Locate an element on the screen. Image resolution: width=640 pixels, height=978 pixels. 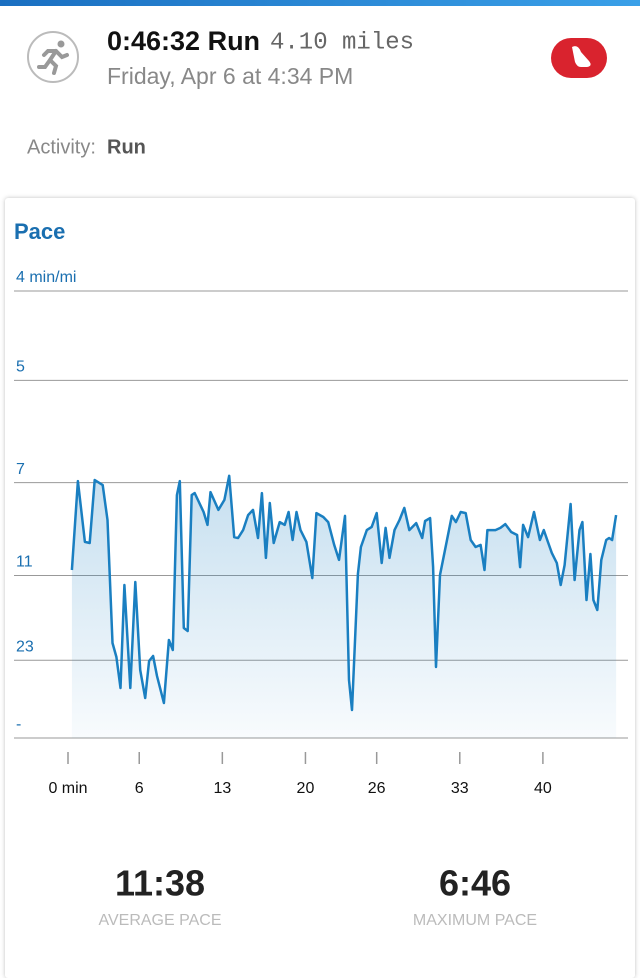
runner-icon is located at coordinates (53, 57).